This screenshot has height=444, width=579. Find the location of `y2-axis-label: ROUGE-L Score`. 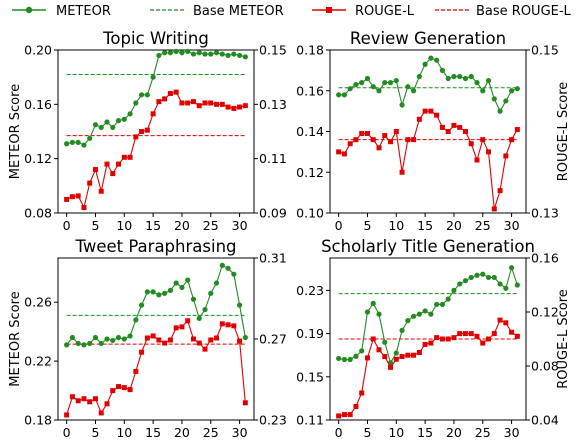

y2-axis-label: ROUGE-L Score is located at coordinates (563, 339).